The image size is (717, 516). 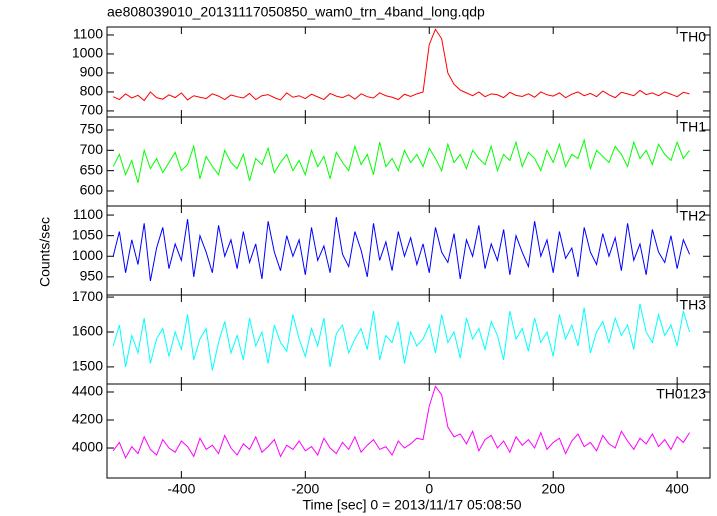 I want to click on series-label: TH1, so click(x=693, y=127).